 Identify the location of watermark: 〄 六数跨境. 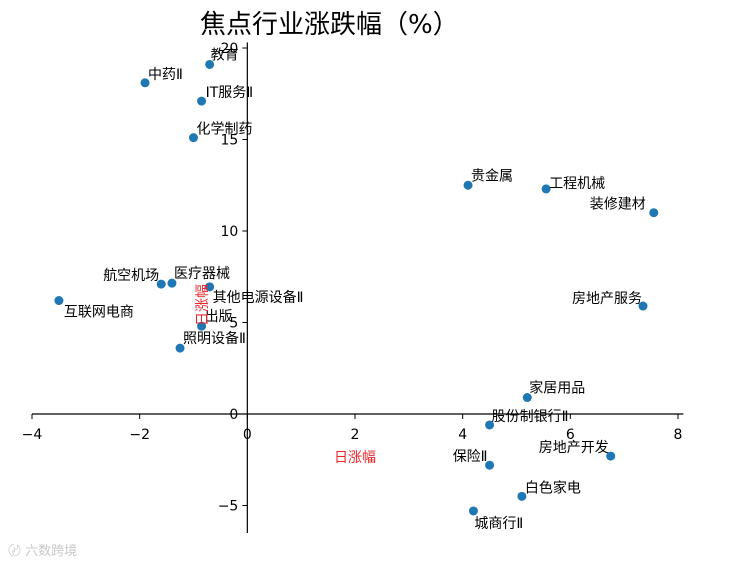
(42, 549).